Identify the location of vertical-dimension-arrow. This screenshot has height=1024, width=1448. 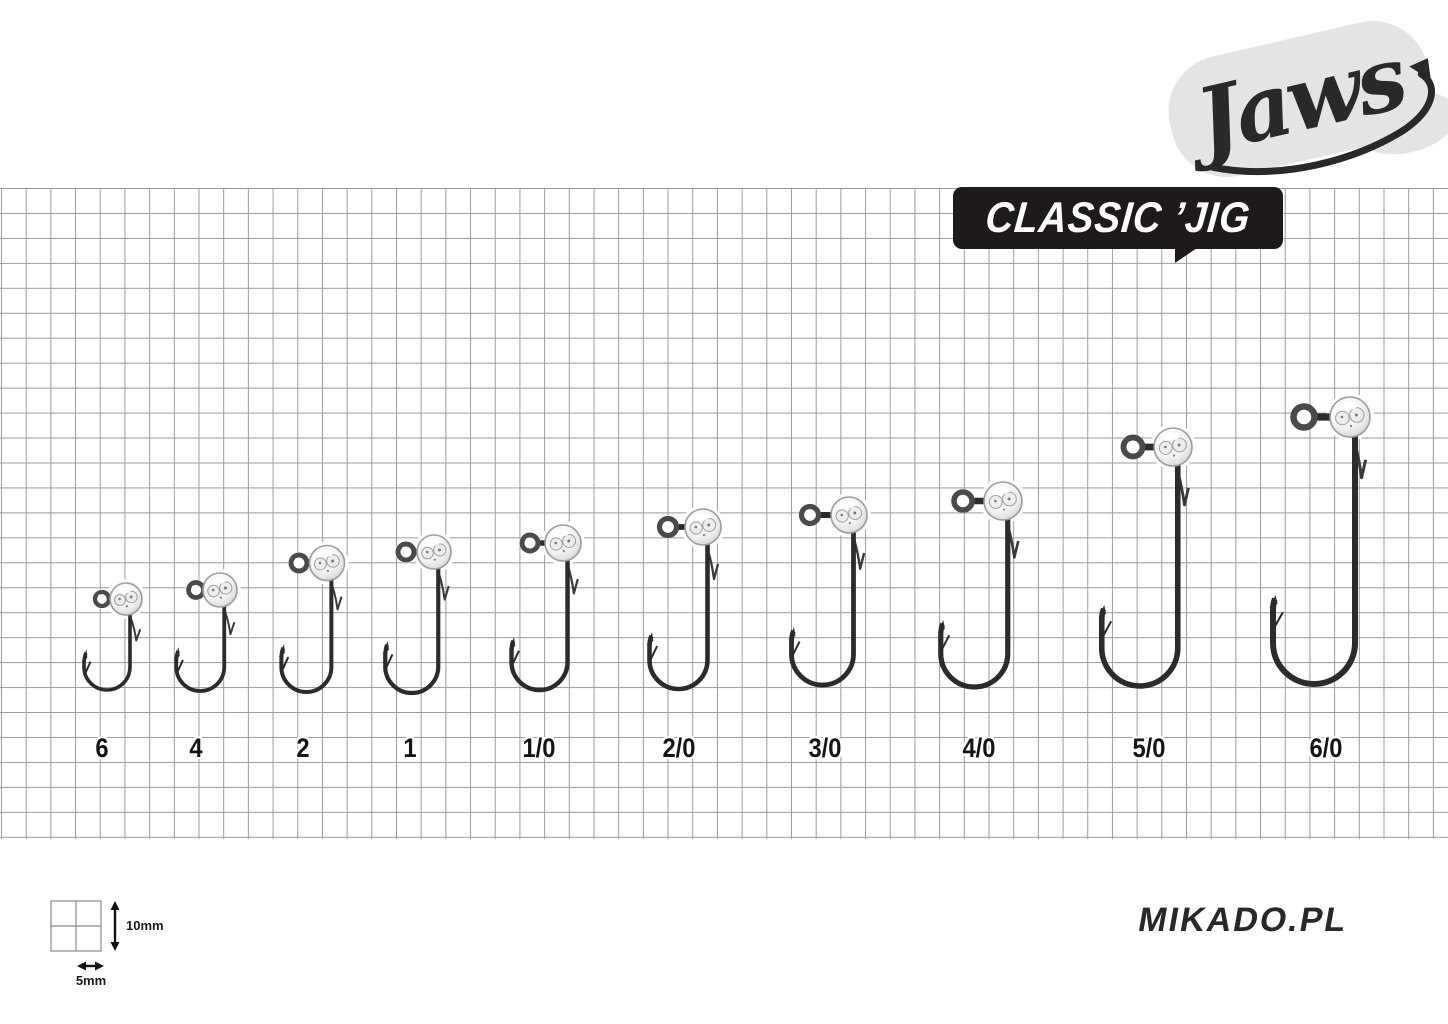
(115, 926).